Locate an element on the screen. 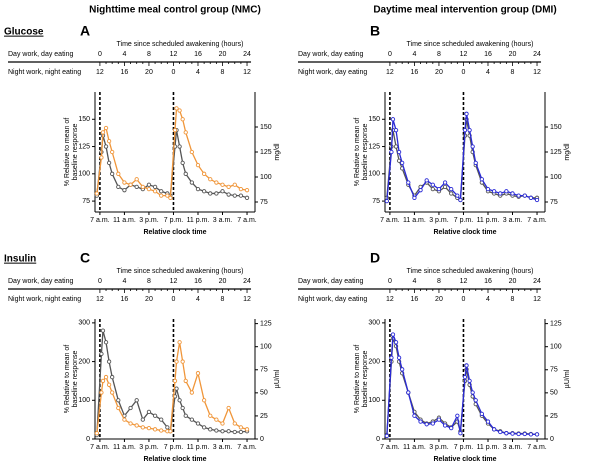 This screenshot has width=600, height=472. y2-tick-label: 50 is located at coordinates (554, 393).